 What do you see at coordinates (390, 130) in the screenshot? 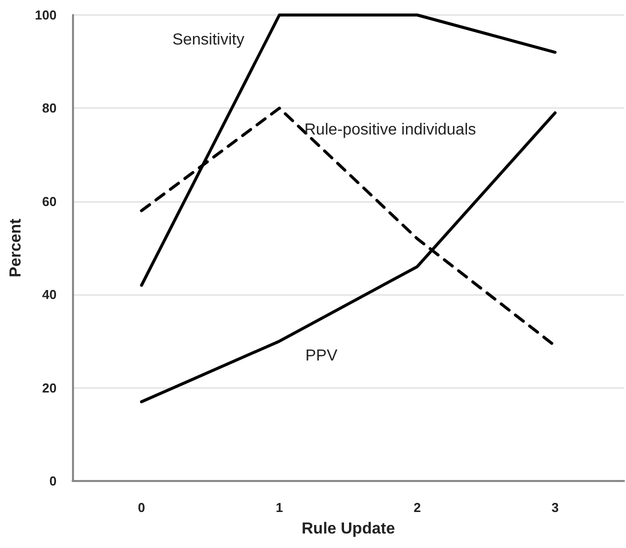
I see `series-label: Rule-positive individuals` at bounding box center [390, 130].